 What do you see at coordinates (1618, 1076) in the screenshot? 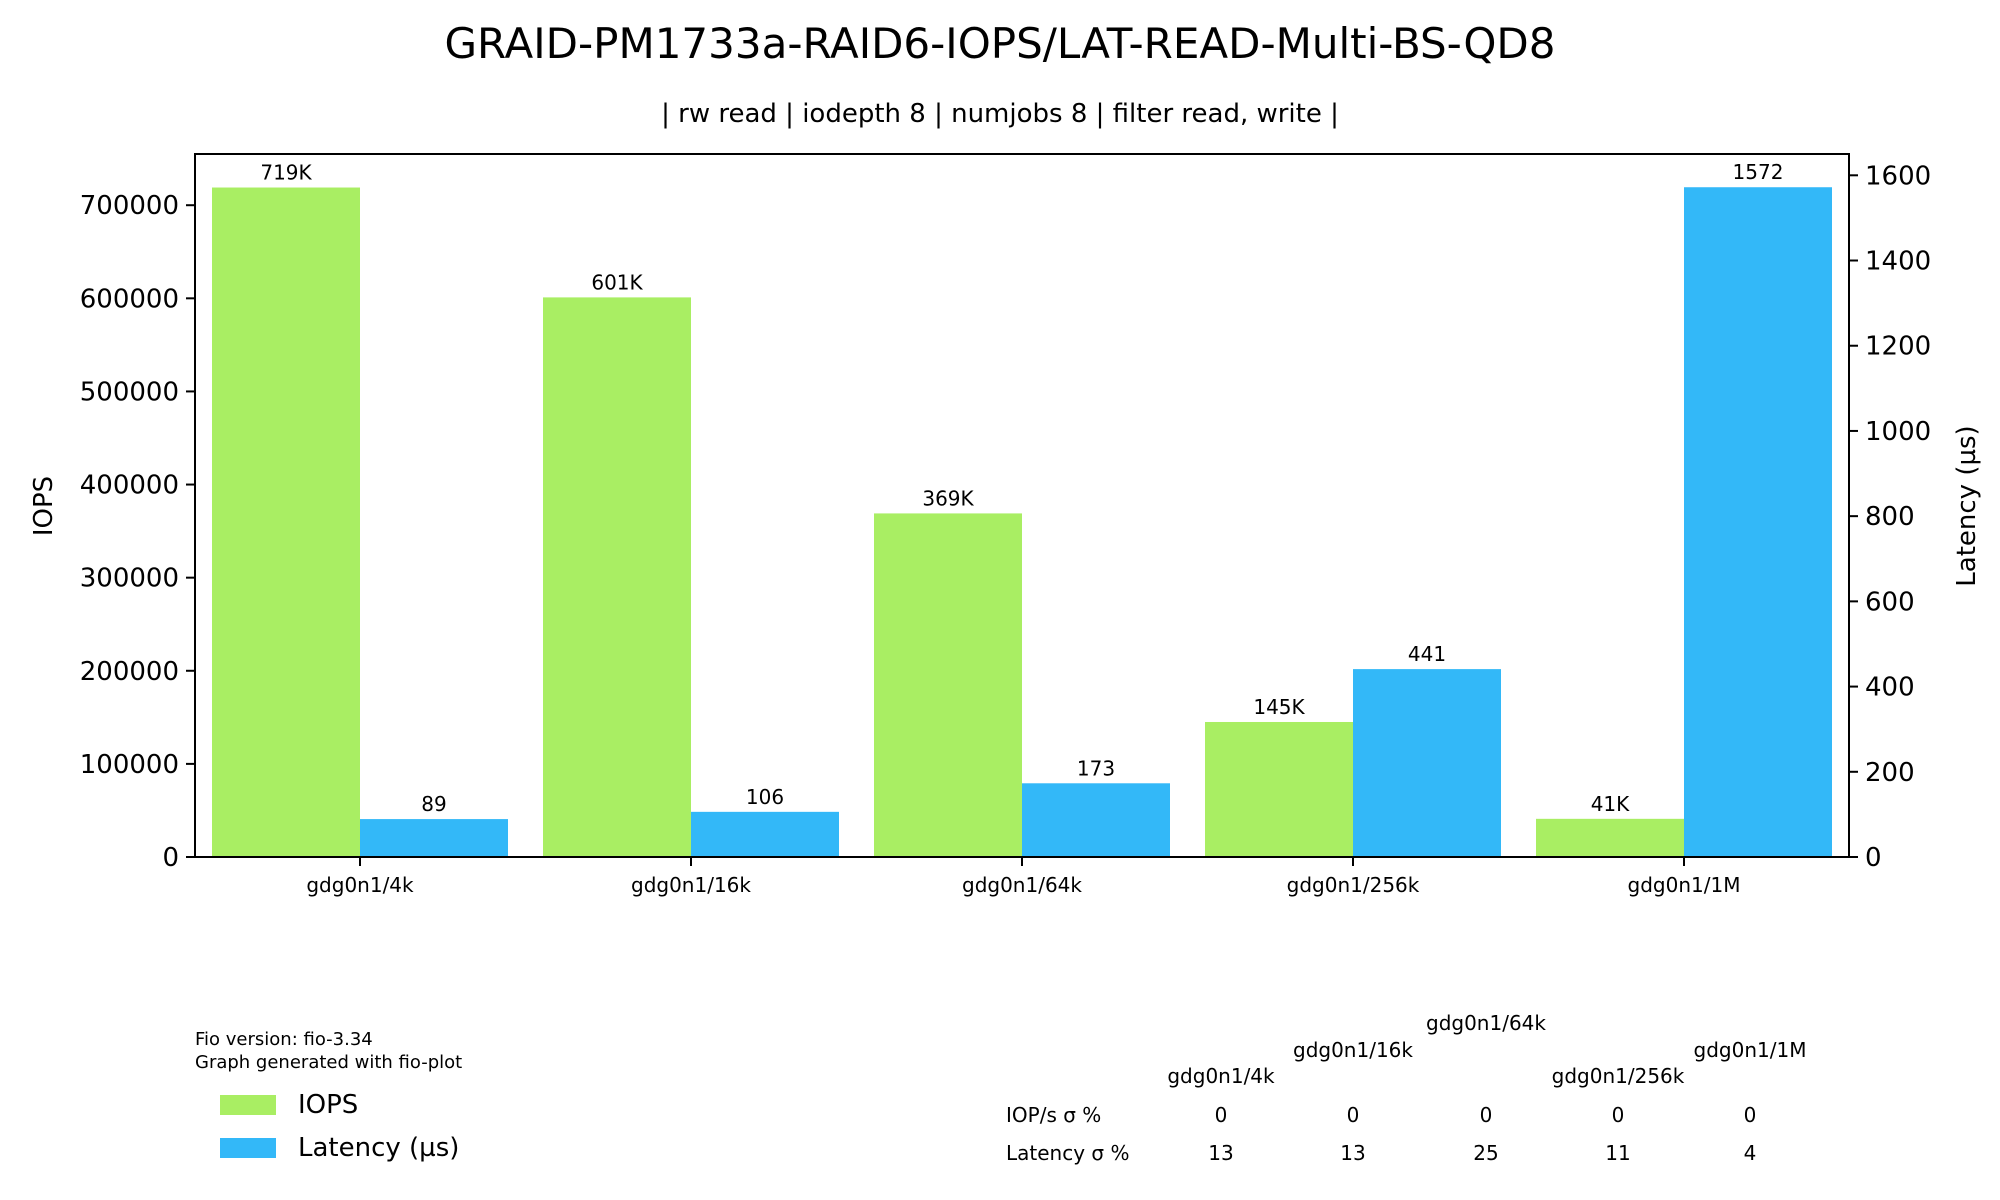
I see `table-column-header-3: gdg0n1/256k` at bounding box center [1618, 1076].